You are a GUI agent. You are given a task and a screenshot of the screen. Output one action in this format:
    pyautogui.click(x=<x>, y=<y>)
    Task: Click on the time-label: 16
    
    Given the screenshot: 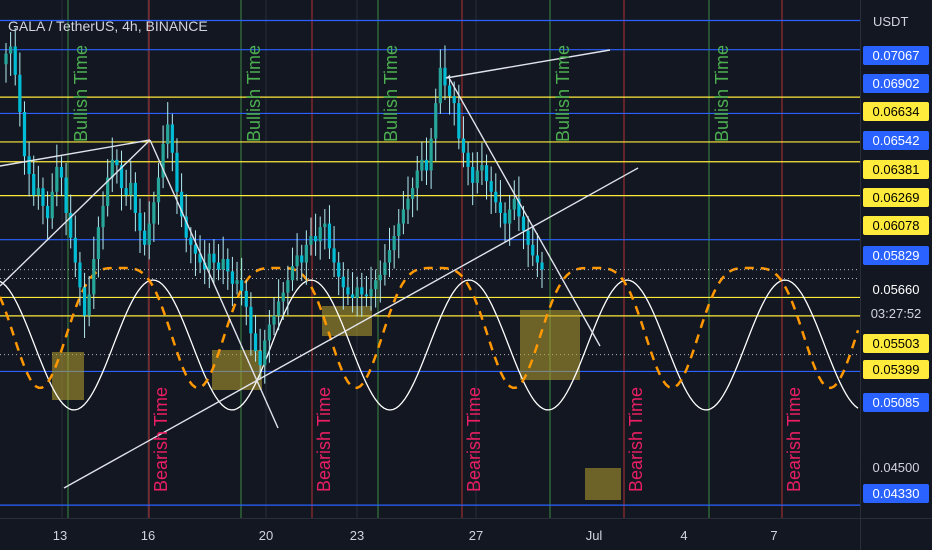 What is the action you would take?
    pyautogui.click(x=148, y=535)
    